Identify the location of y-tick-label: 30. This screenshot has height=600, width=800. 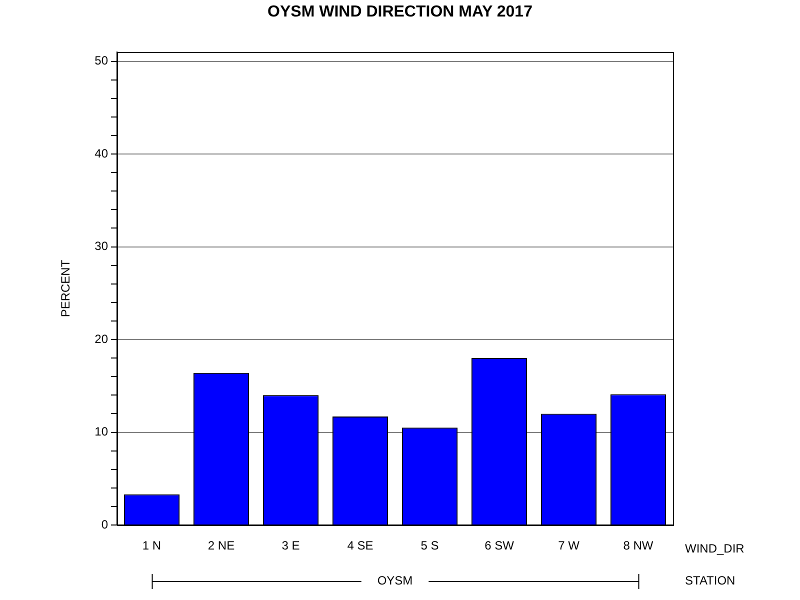
(101, 246).